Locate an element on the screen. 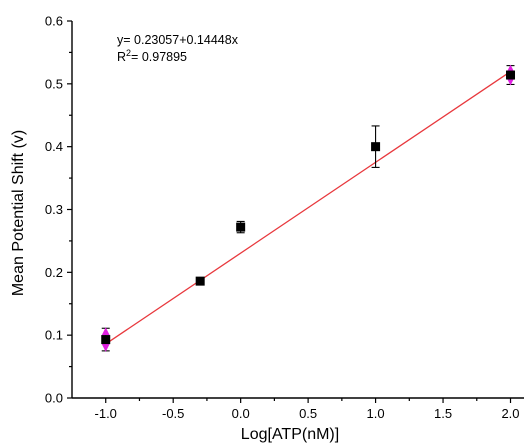  r-squared-text: R2= 0.97895 is located at coordinates (152, 56).